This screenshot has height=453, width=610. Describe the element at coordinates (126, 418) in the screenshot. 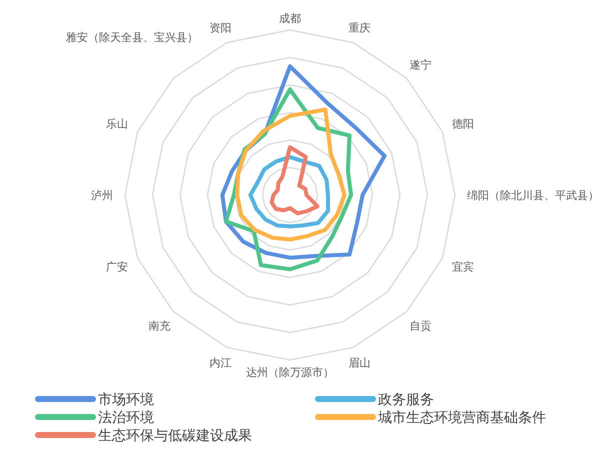

I see `legend-label: 法治环境` at that location.